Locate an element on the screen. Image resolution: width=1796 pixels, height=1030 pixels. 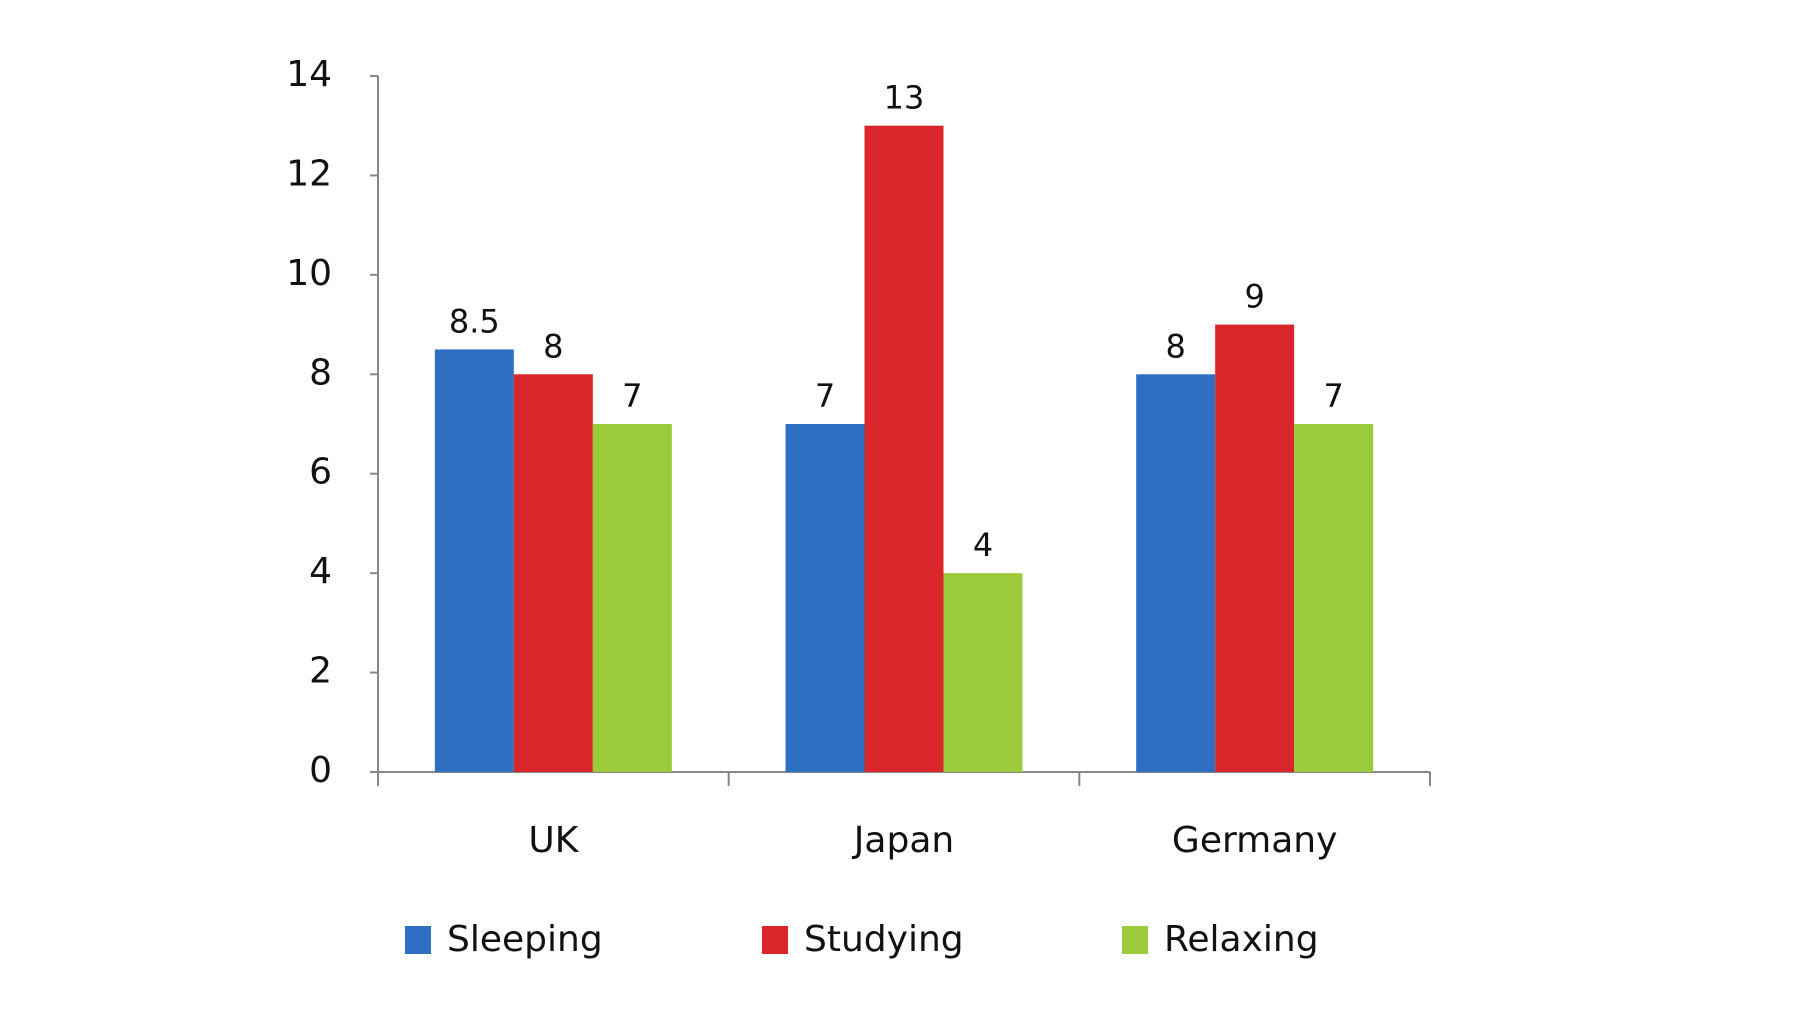
y-tick-label: 4 is located at coordinates (320, 571).